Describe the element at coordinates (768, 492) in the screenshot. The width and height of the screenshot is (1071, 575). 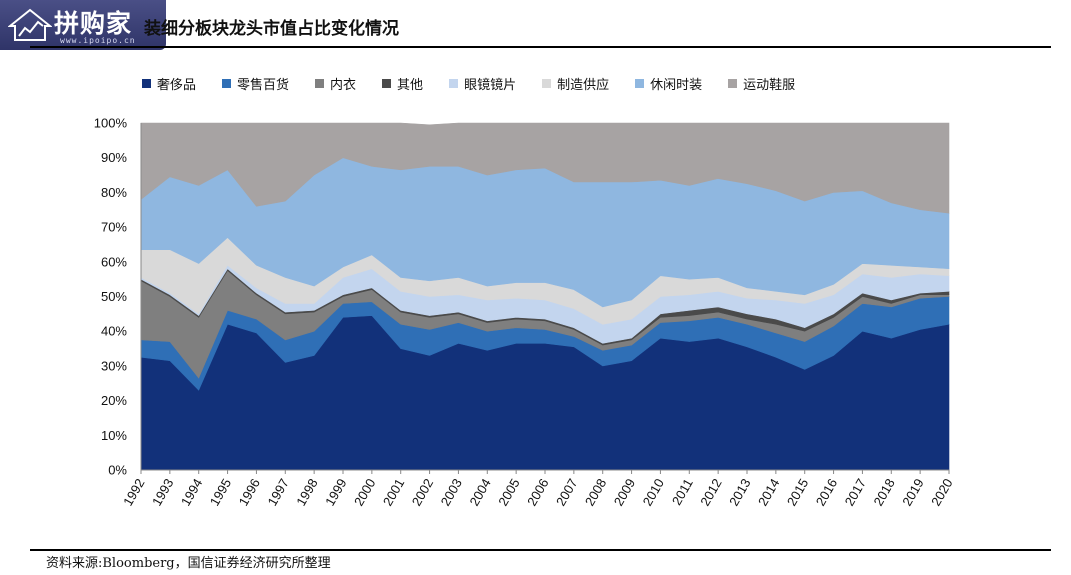
I see `x-tick-label: 2014` at that location.